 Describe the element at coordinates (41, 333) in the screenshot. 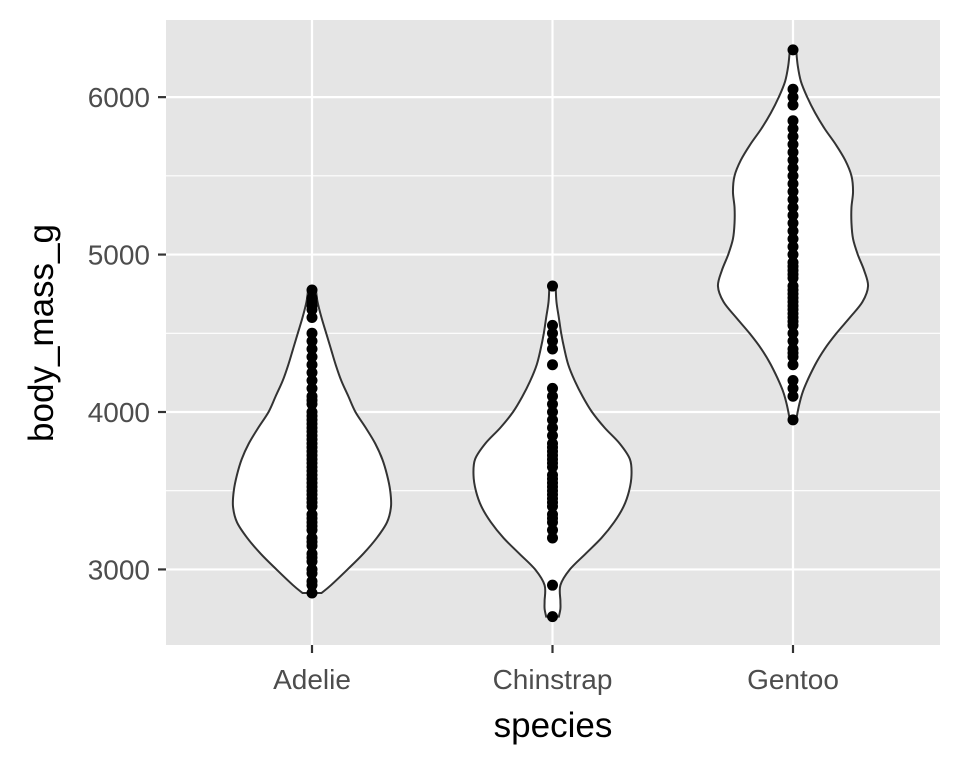

I see `y-axis-title: body_mass_g` at that location.